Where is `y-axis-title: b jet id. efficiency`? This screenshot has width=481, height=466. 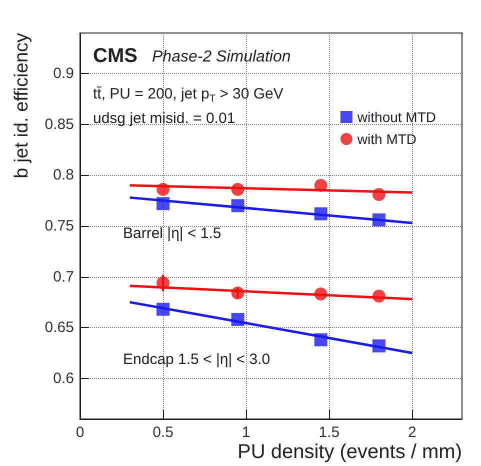
y-axis-title: b jet id. efficiency is located at coordinates (22, 105).